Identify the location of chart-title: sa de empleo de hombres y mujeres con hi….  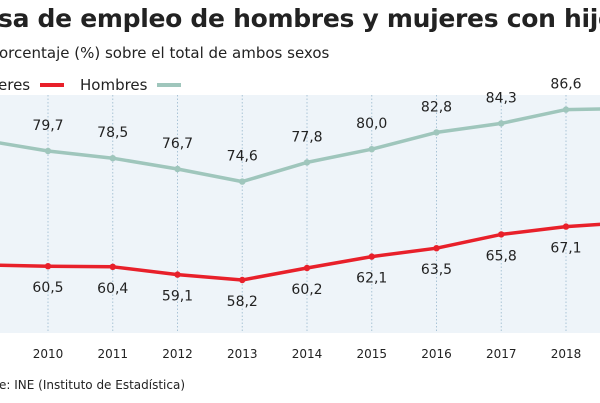
(300, 18).